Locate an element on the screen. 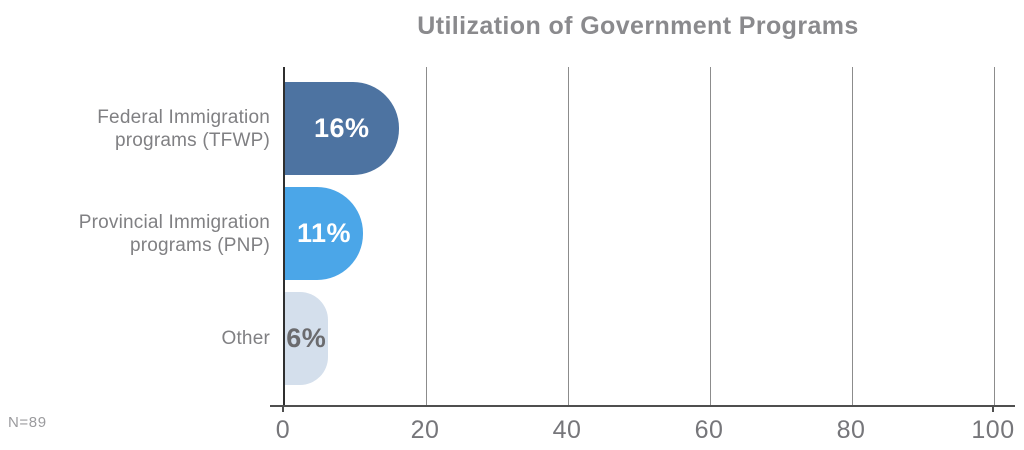 This screenshot has width=1024, height=450. x-tick-label-80: 80 is located at coordinates (851, 430).